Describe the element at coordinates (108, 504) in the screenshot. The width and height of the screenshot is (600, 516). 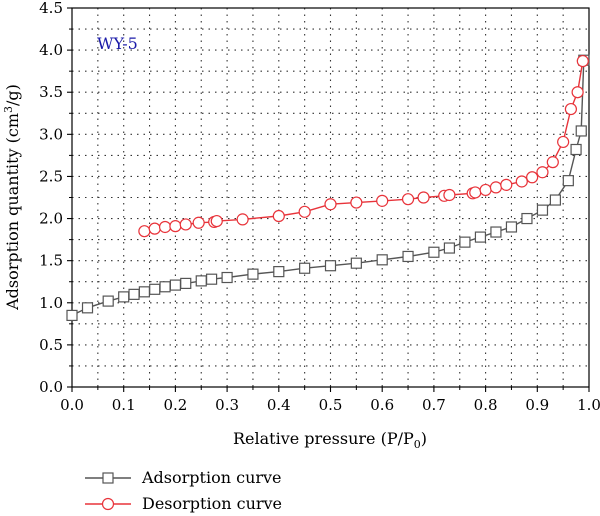
I see `legend-desorption-marker` at that location.